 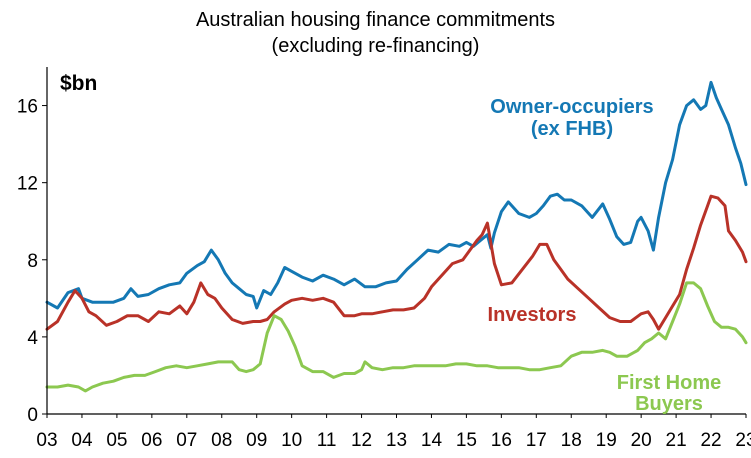 What do you see at coordinates (466, 440) in the screenshot?
I see `x-tick-label: 15` at bounding box center [466, 440].